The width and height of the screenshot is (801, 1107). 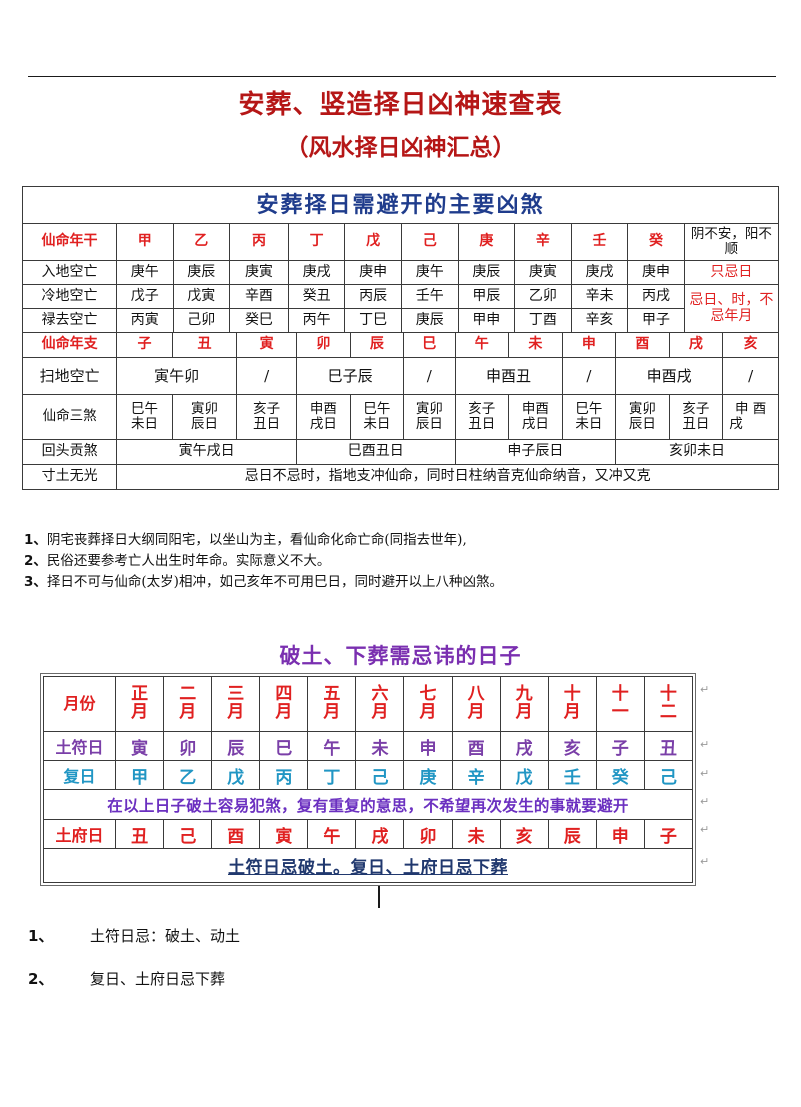 What do you see at coordinates (323, 345) in the screenshot?
I see `branch-cell: 卯` at bounding box center [323, 345].